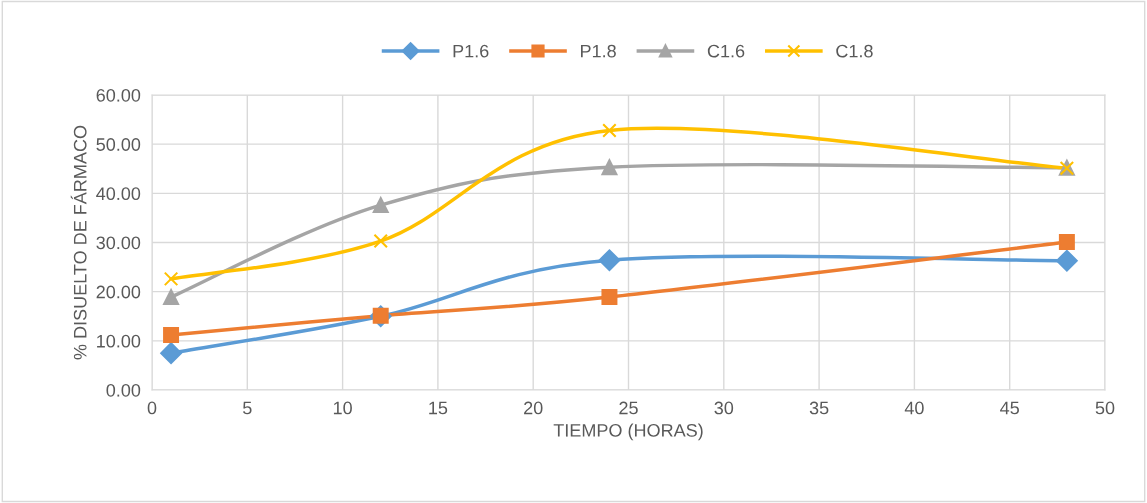 Image resolution: width=1147 pixels, height=503 pixels. I want to click on y-tick-label: 40.00, so click(118, 194).